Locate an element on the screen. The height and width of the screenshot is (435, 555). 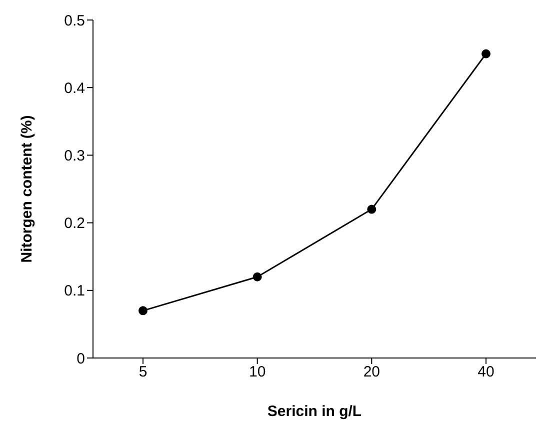
x-axis-title: Sericin in g/L is located at coordinates (314, 411).